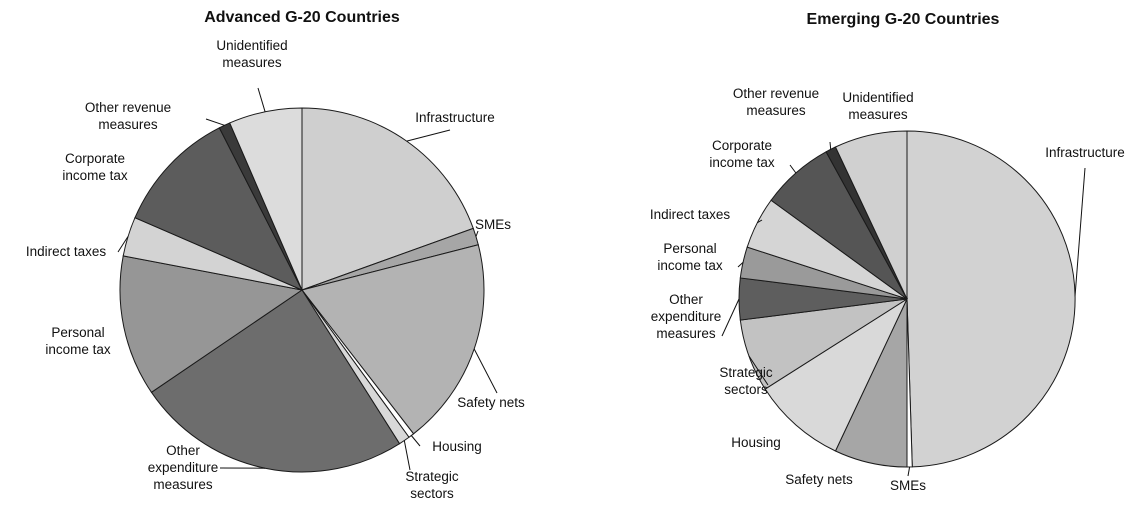 This screenshot has height=506, width=1141. Describe the element at coordinates (903, 19) in the screenshot. I see `chart-title: Emerging G-20 Countries` at that location.